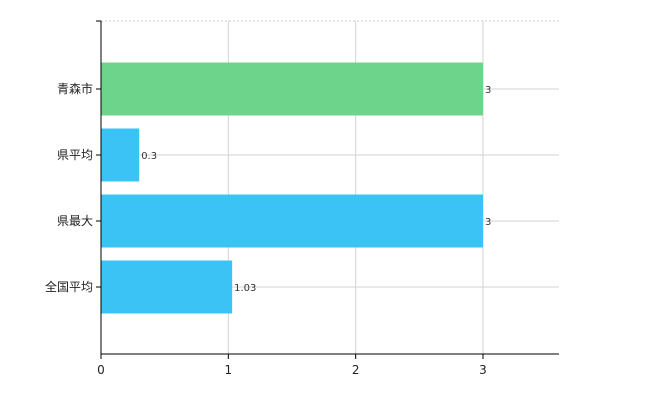  Describe the element at coordinates (488, 222) in the screenshot. I see `value-label-2: 3` at that location.